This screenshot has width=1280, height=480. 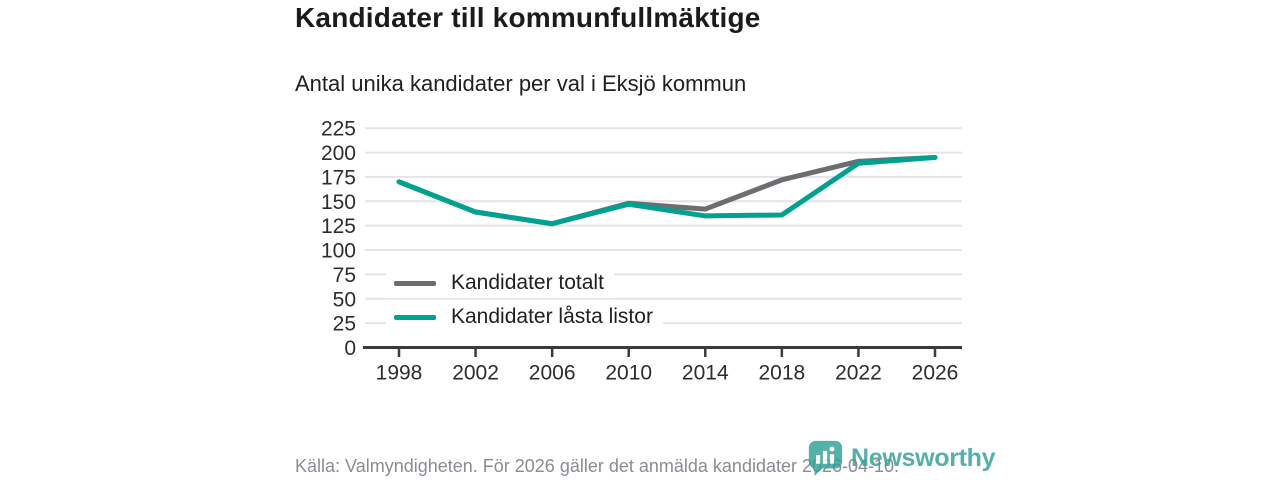 I want to click on x-tick-label: 2002, so click(x=475, y=373).